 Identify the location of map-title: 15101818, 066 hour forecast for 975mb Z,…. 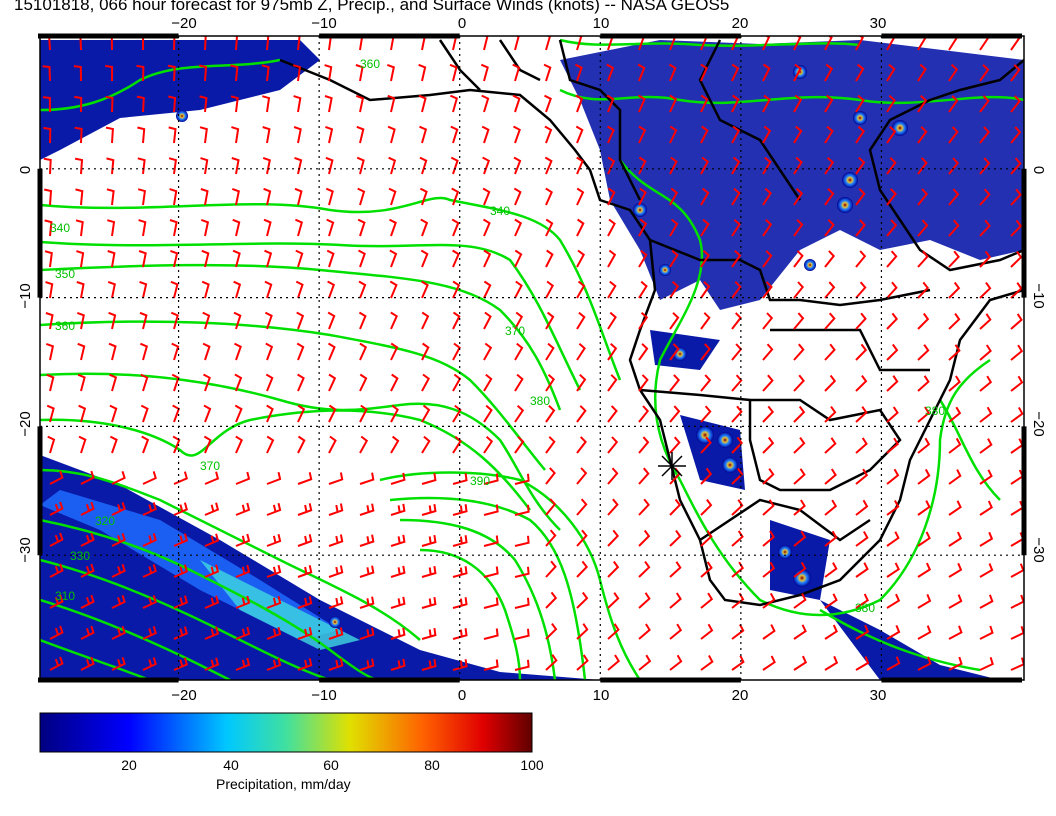
(372, 7).